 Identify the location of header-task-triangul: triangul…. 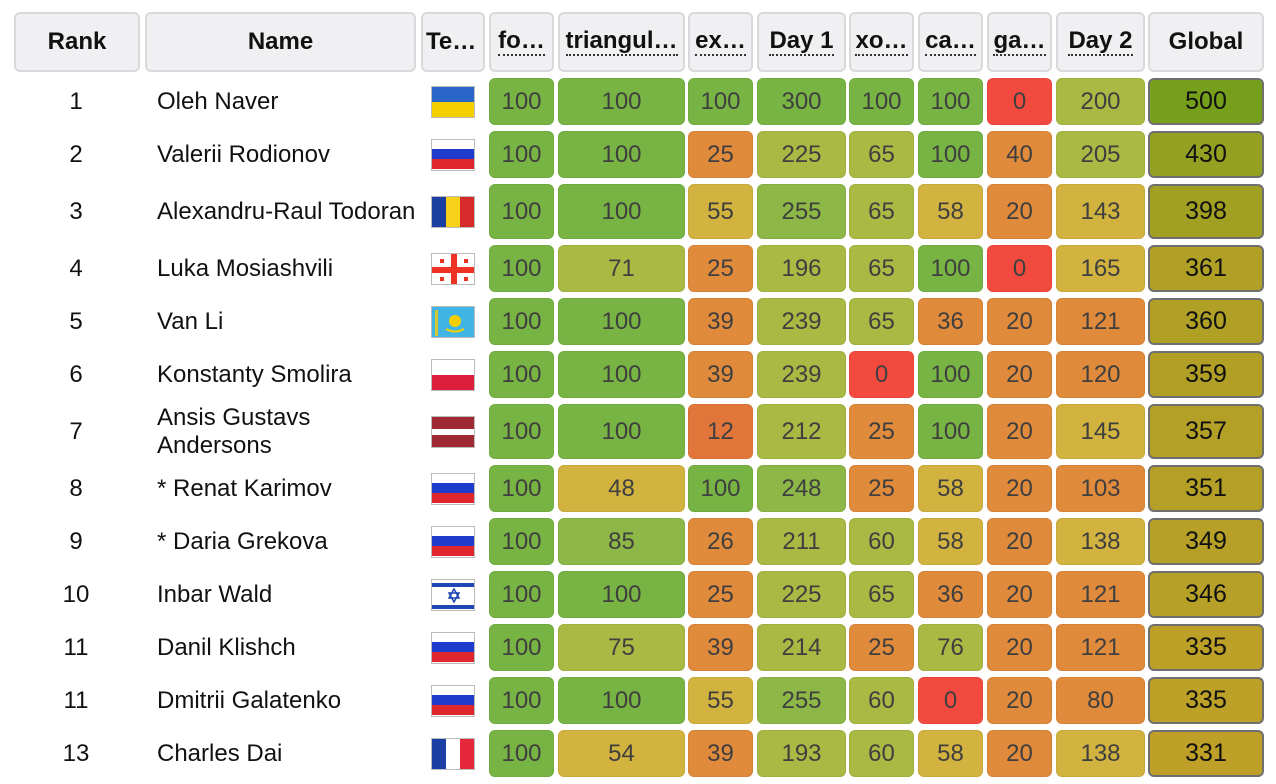
(621, 42).